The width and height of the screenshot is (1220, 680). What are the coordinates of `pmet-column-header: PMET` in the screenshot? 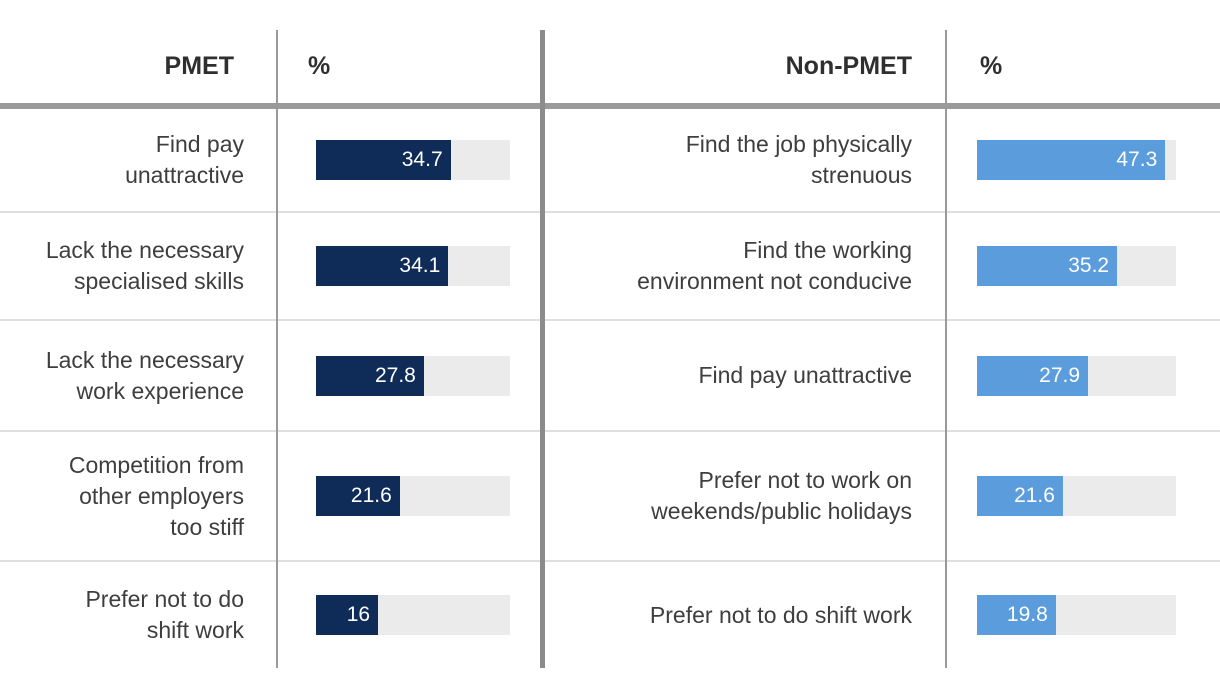 It's located at (199, 66).